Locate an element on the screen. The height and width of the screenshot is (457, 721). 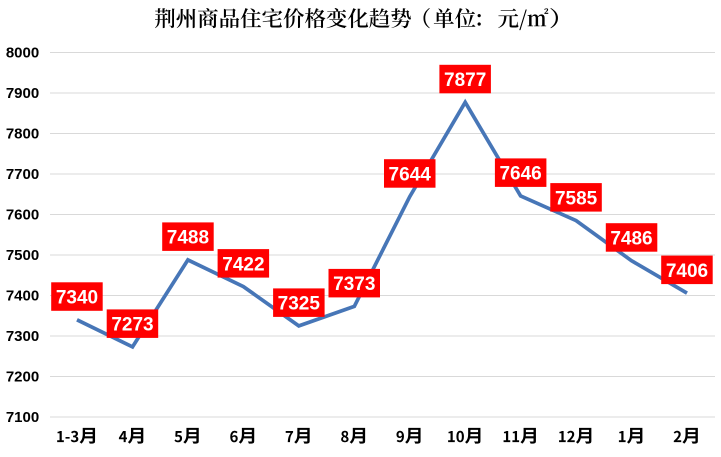
svg-text: 7373 is located at coordinates (354, 284).